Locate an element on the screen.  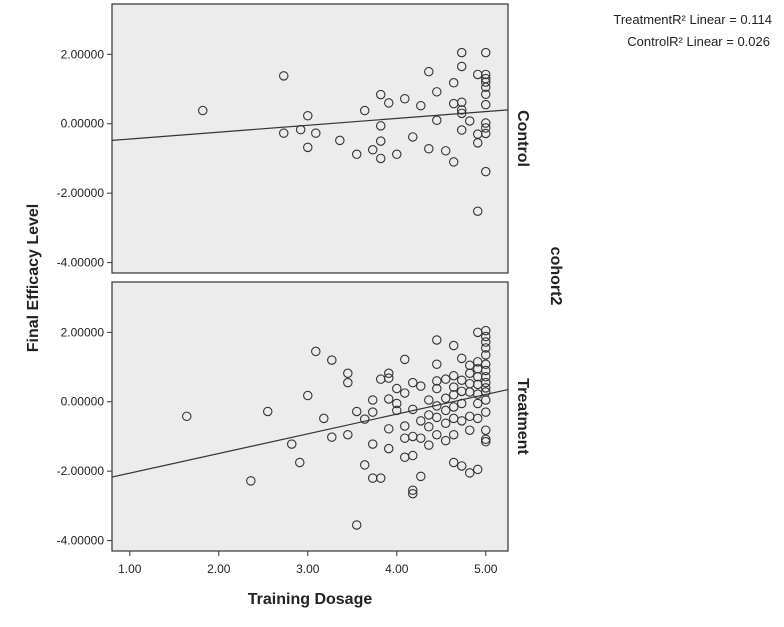
x-axis-title: Training Dosage is located at coordinates (310, 599).